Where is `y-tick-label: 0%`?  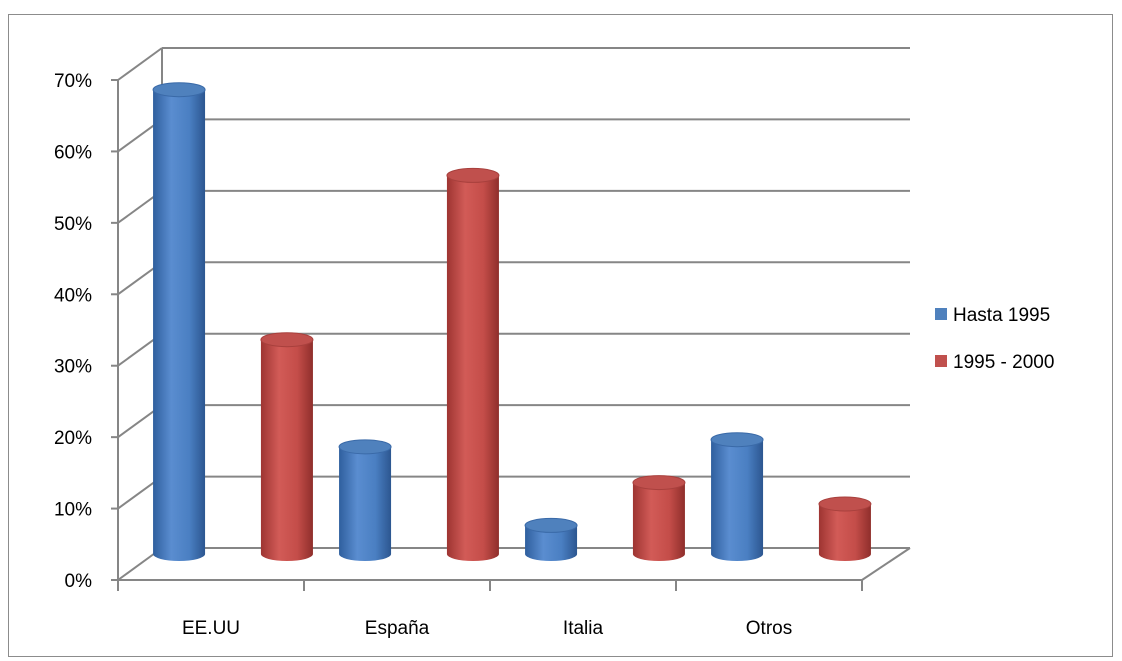
y-tick-label: 0% is located at coordinates (79, 581).